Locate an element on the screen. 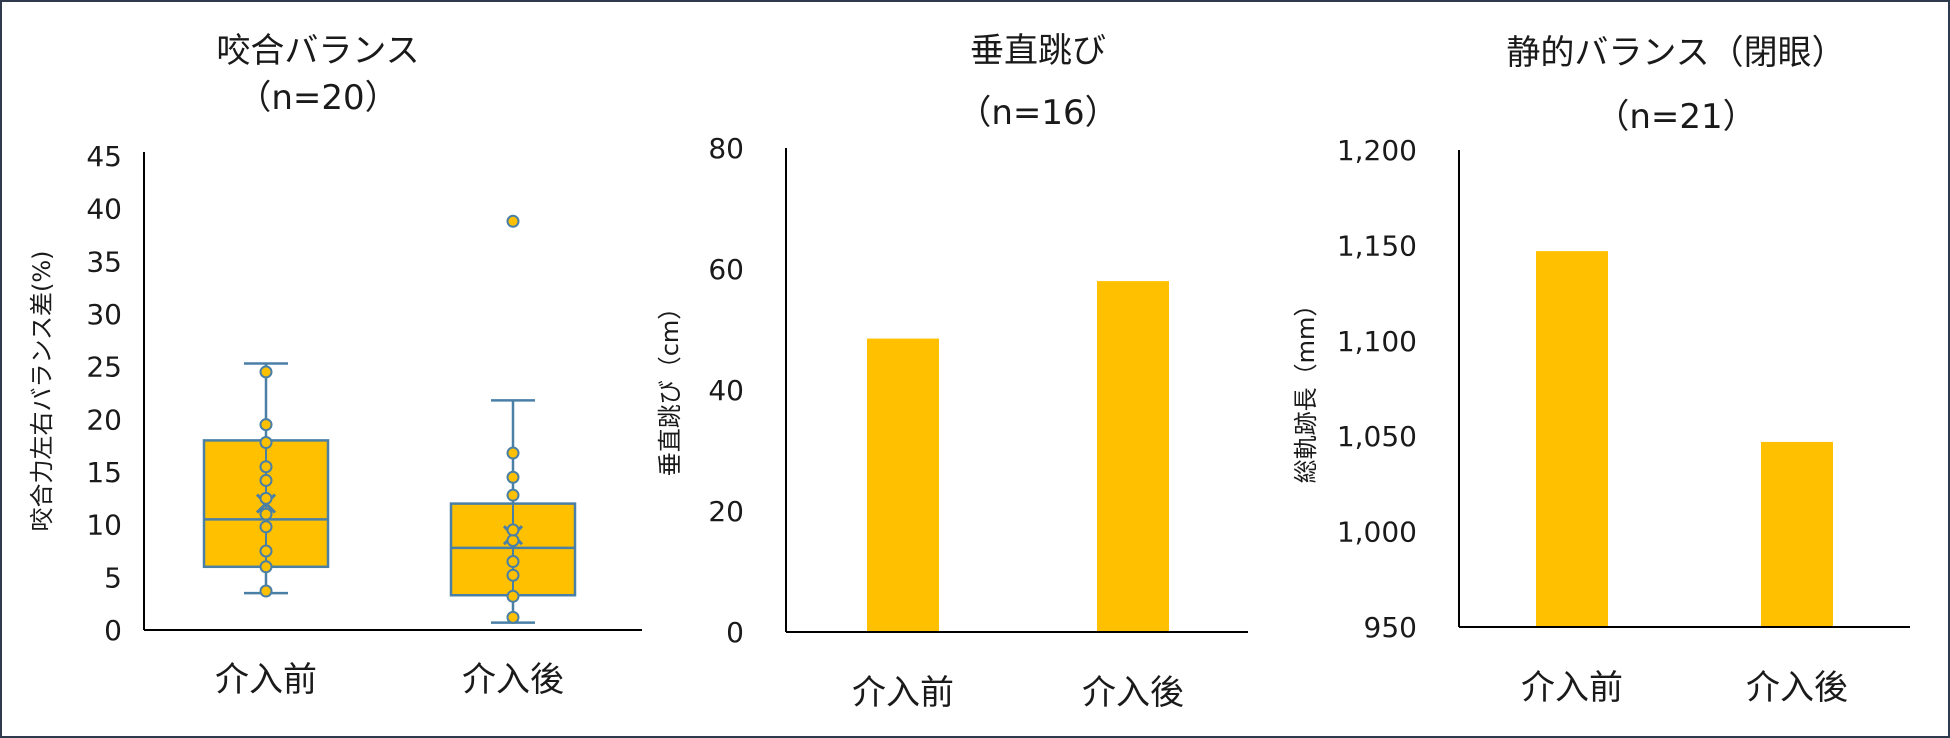 The image size is (1950, 738). box-y-tick-8: 40 is located at coordinates (104, 209).